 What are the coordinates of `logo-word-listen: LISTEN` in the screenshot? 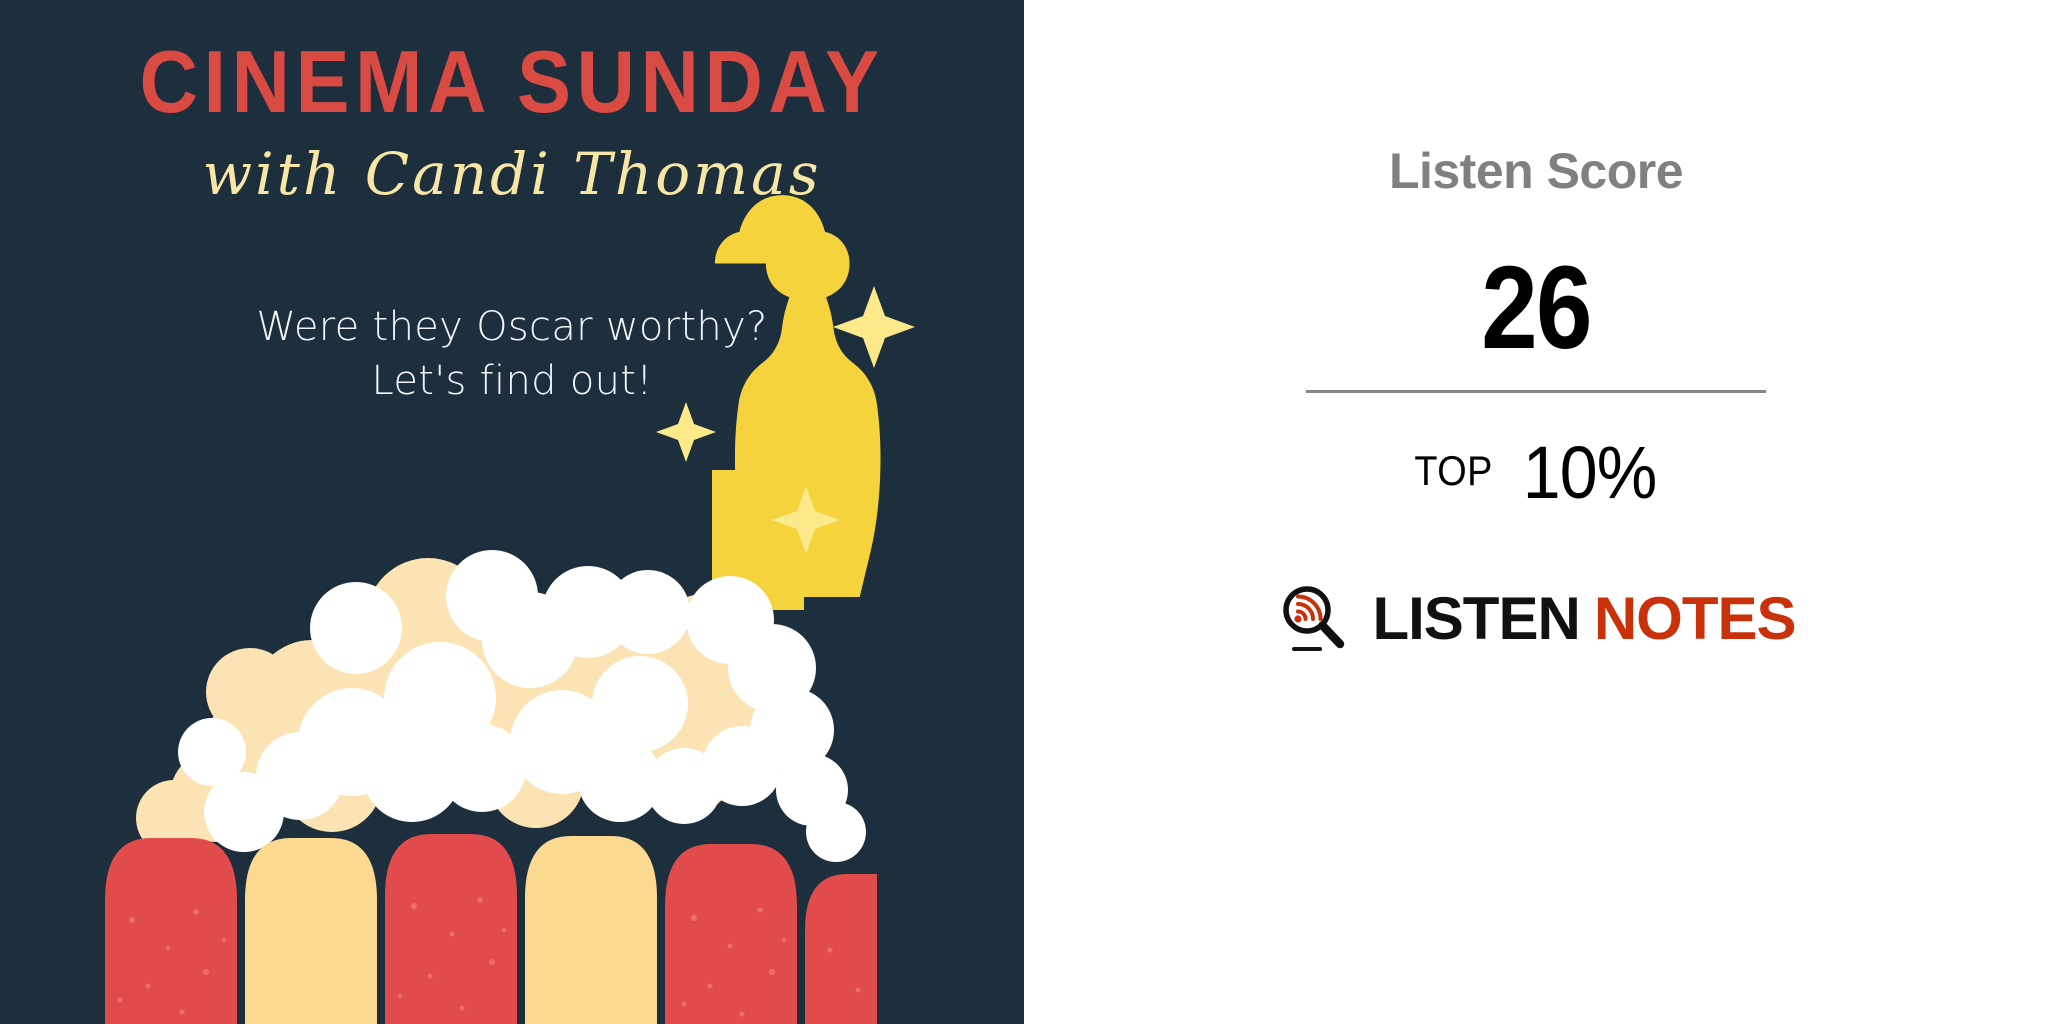 It's located at (1476, 618).